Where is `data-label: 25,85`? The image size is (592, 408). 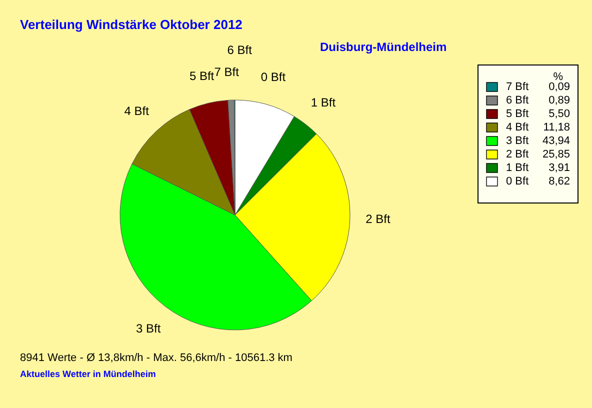
data-label: 25,85 is located at coordinates (556, 154).